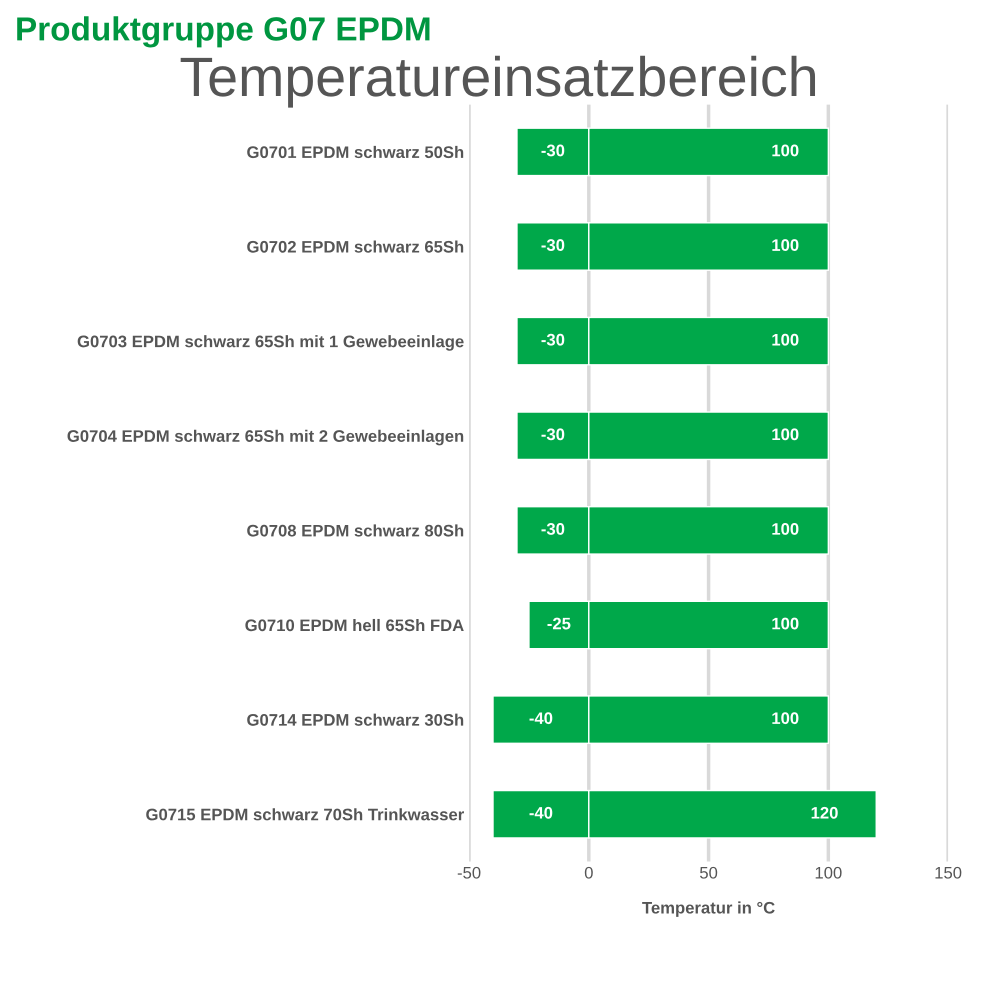  Describe the element at coordinates (355, 530) in the screenshot. I see `y-tick-label: G0708 EPDM schwarz 80Sh` at that location.